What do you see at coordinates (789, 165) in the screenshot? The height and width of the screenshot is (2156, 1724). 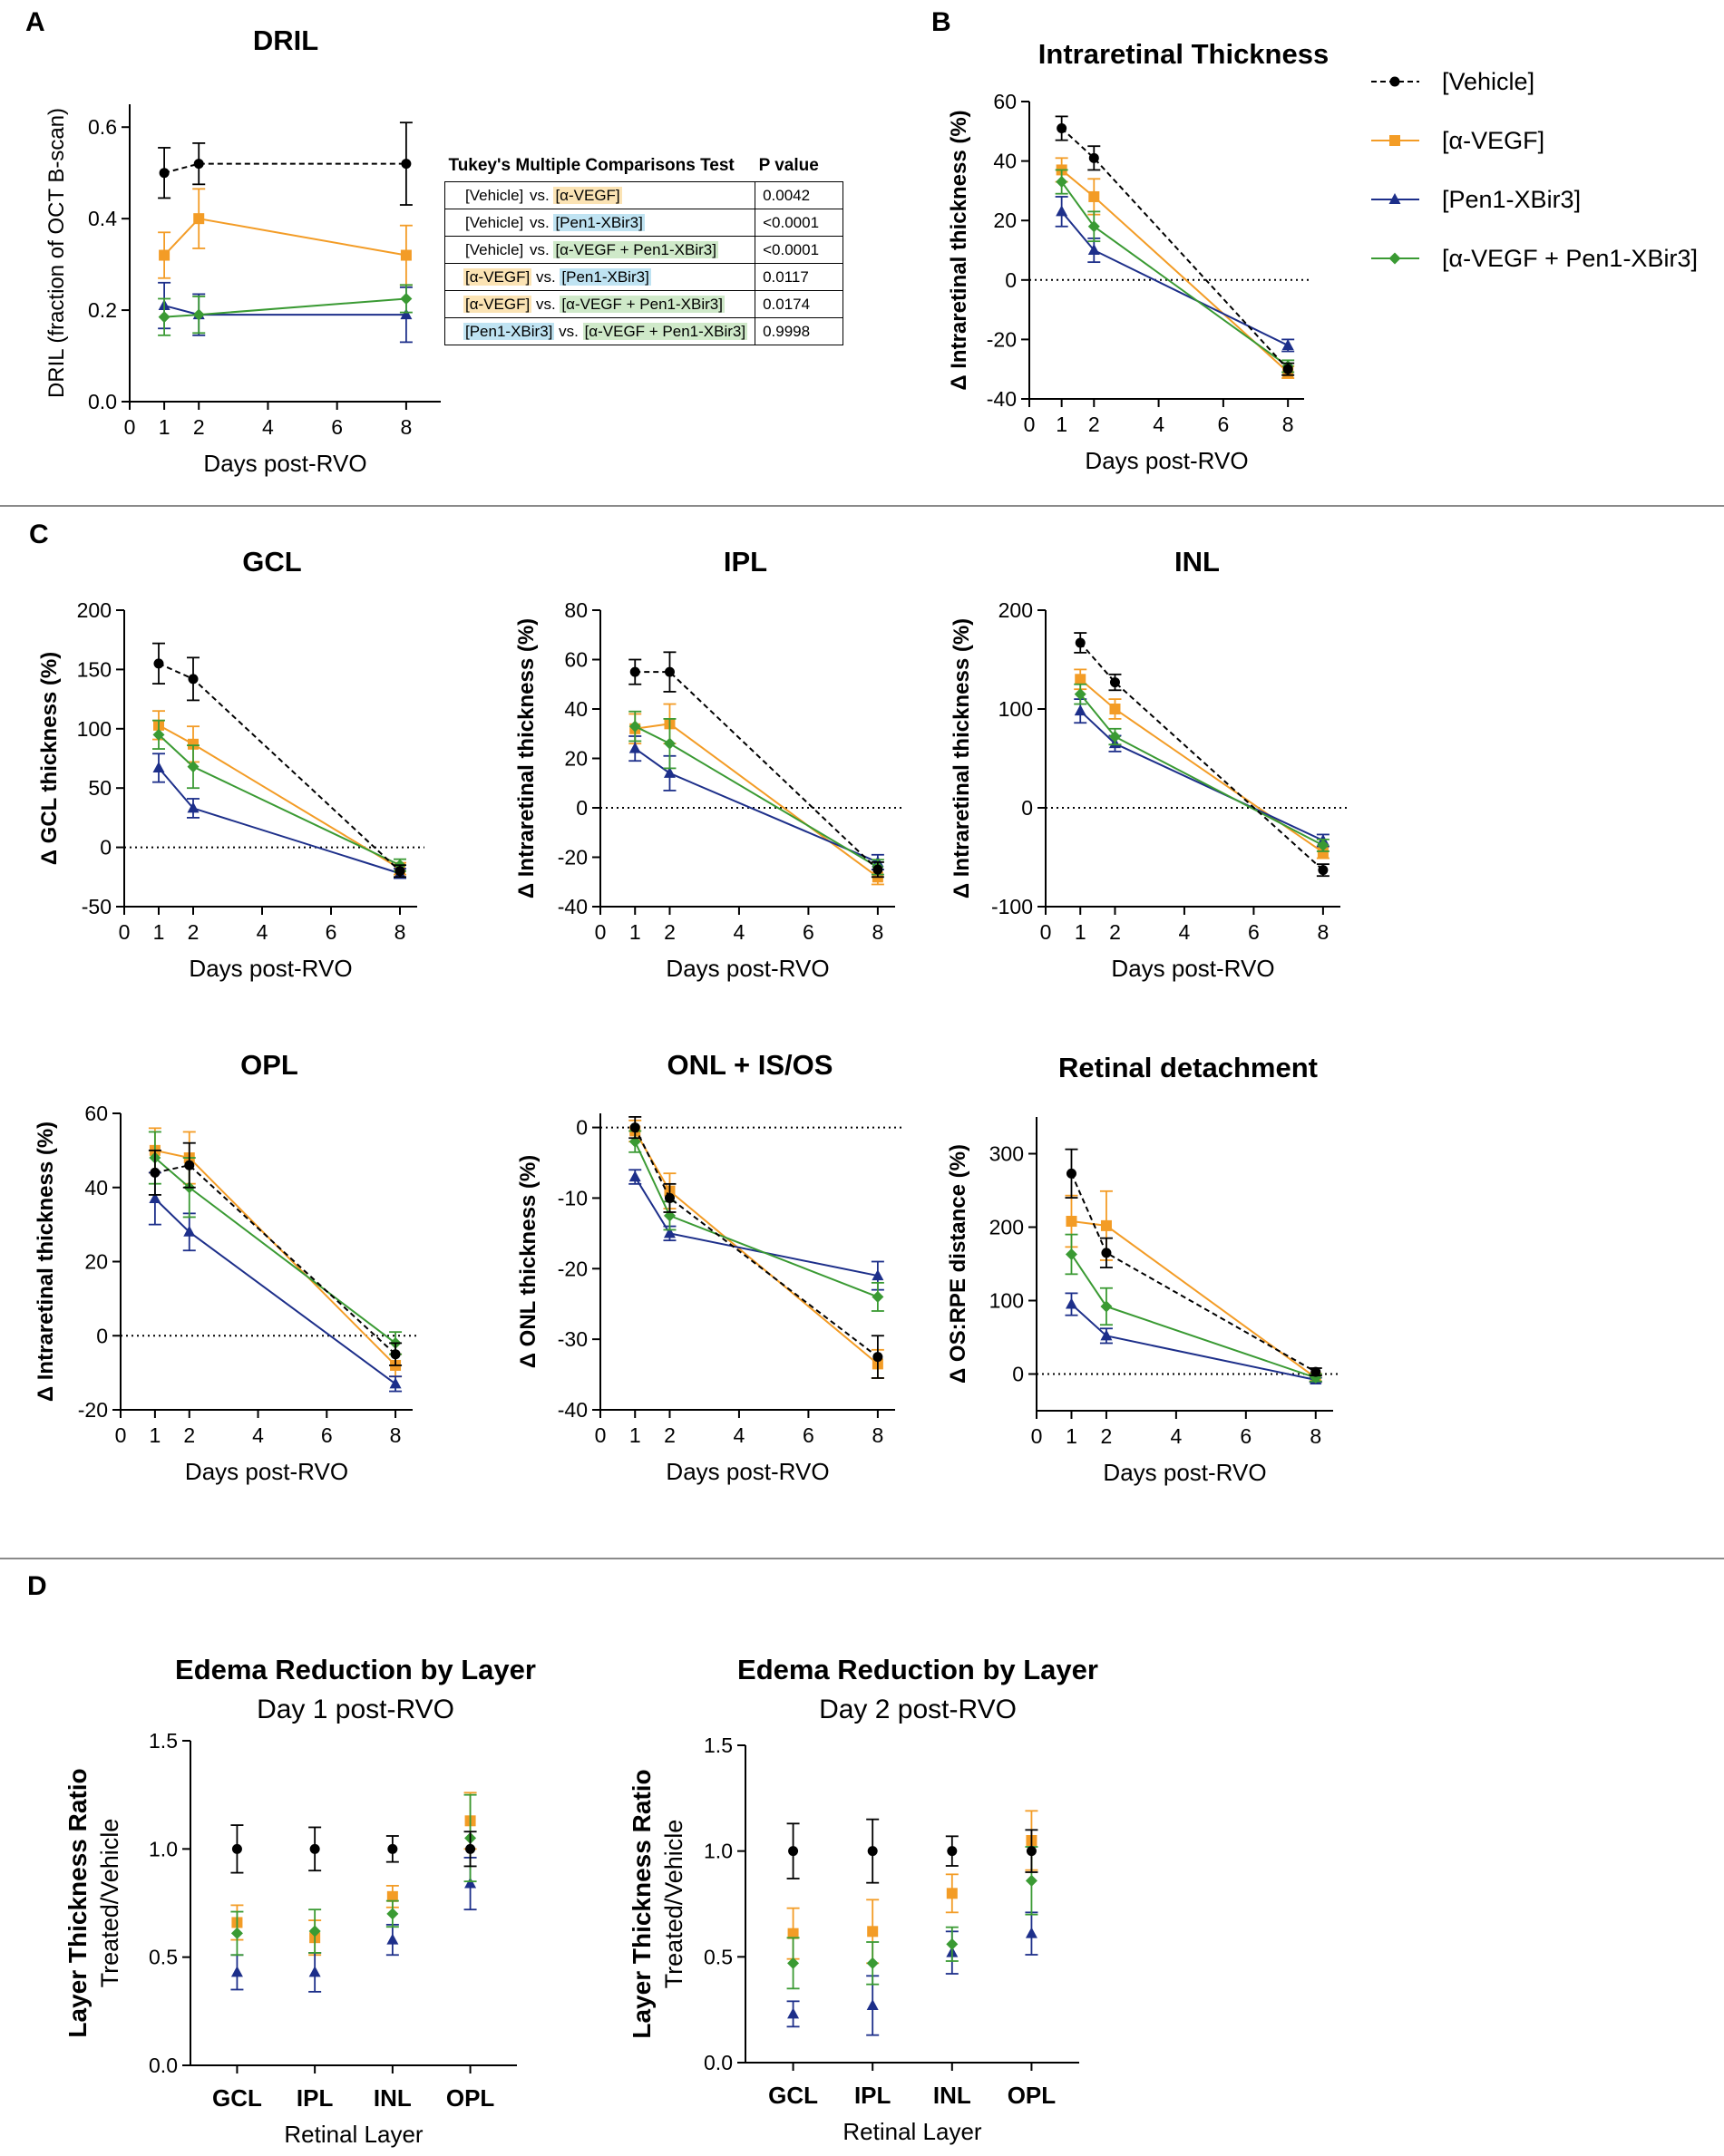 I see `stats-header-pvalue: P value` at bounding box center [789, 165].